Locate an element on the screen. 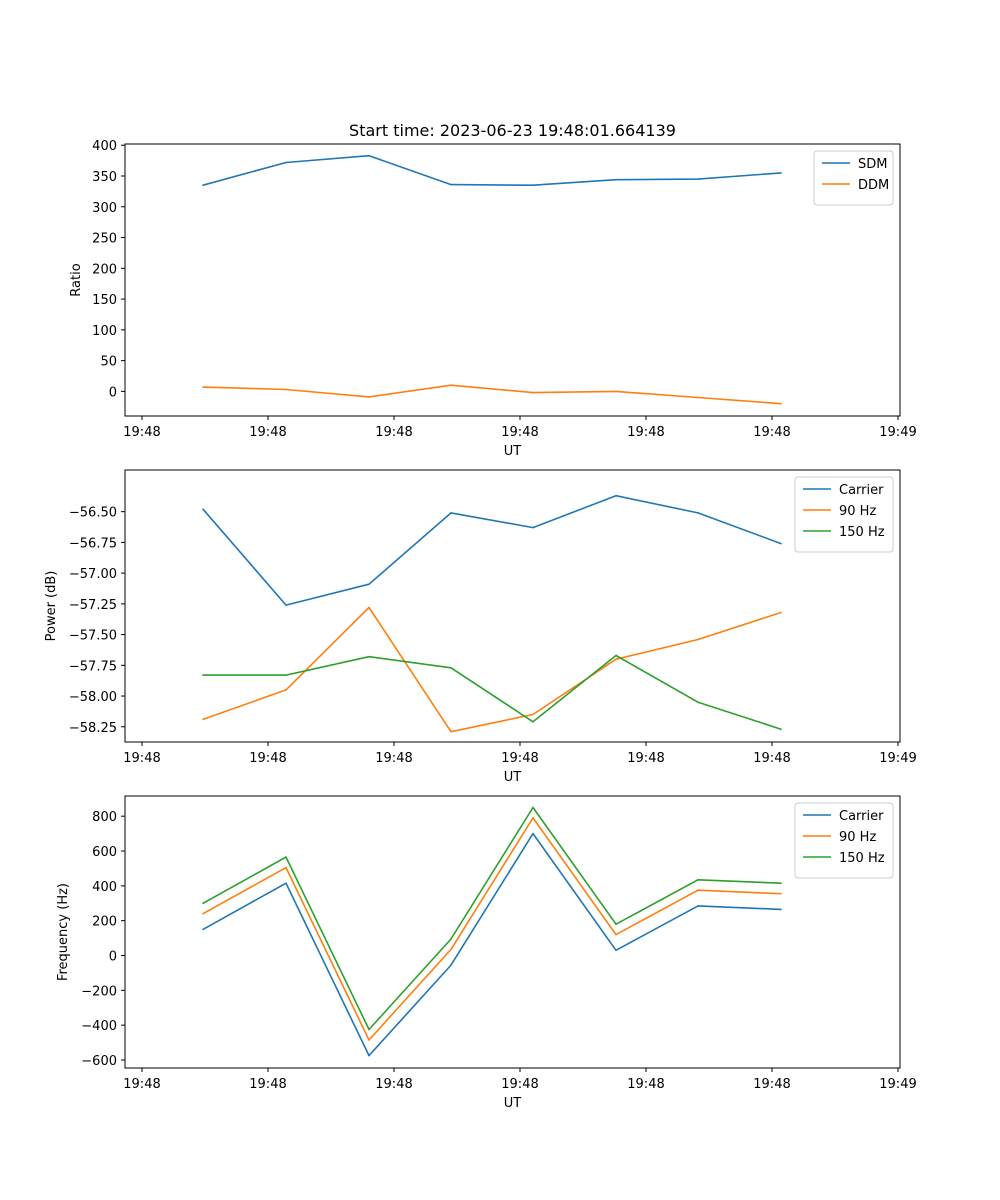  legend-label: 150 Hz is located at coordinates (862, 858).